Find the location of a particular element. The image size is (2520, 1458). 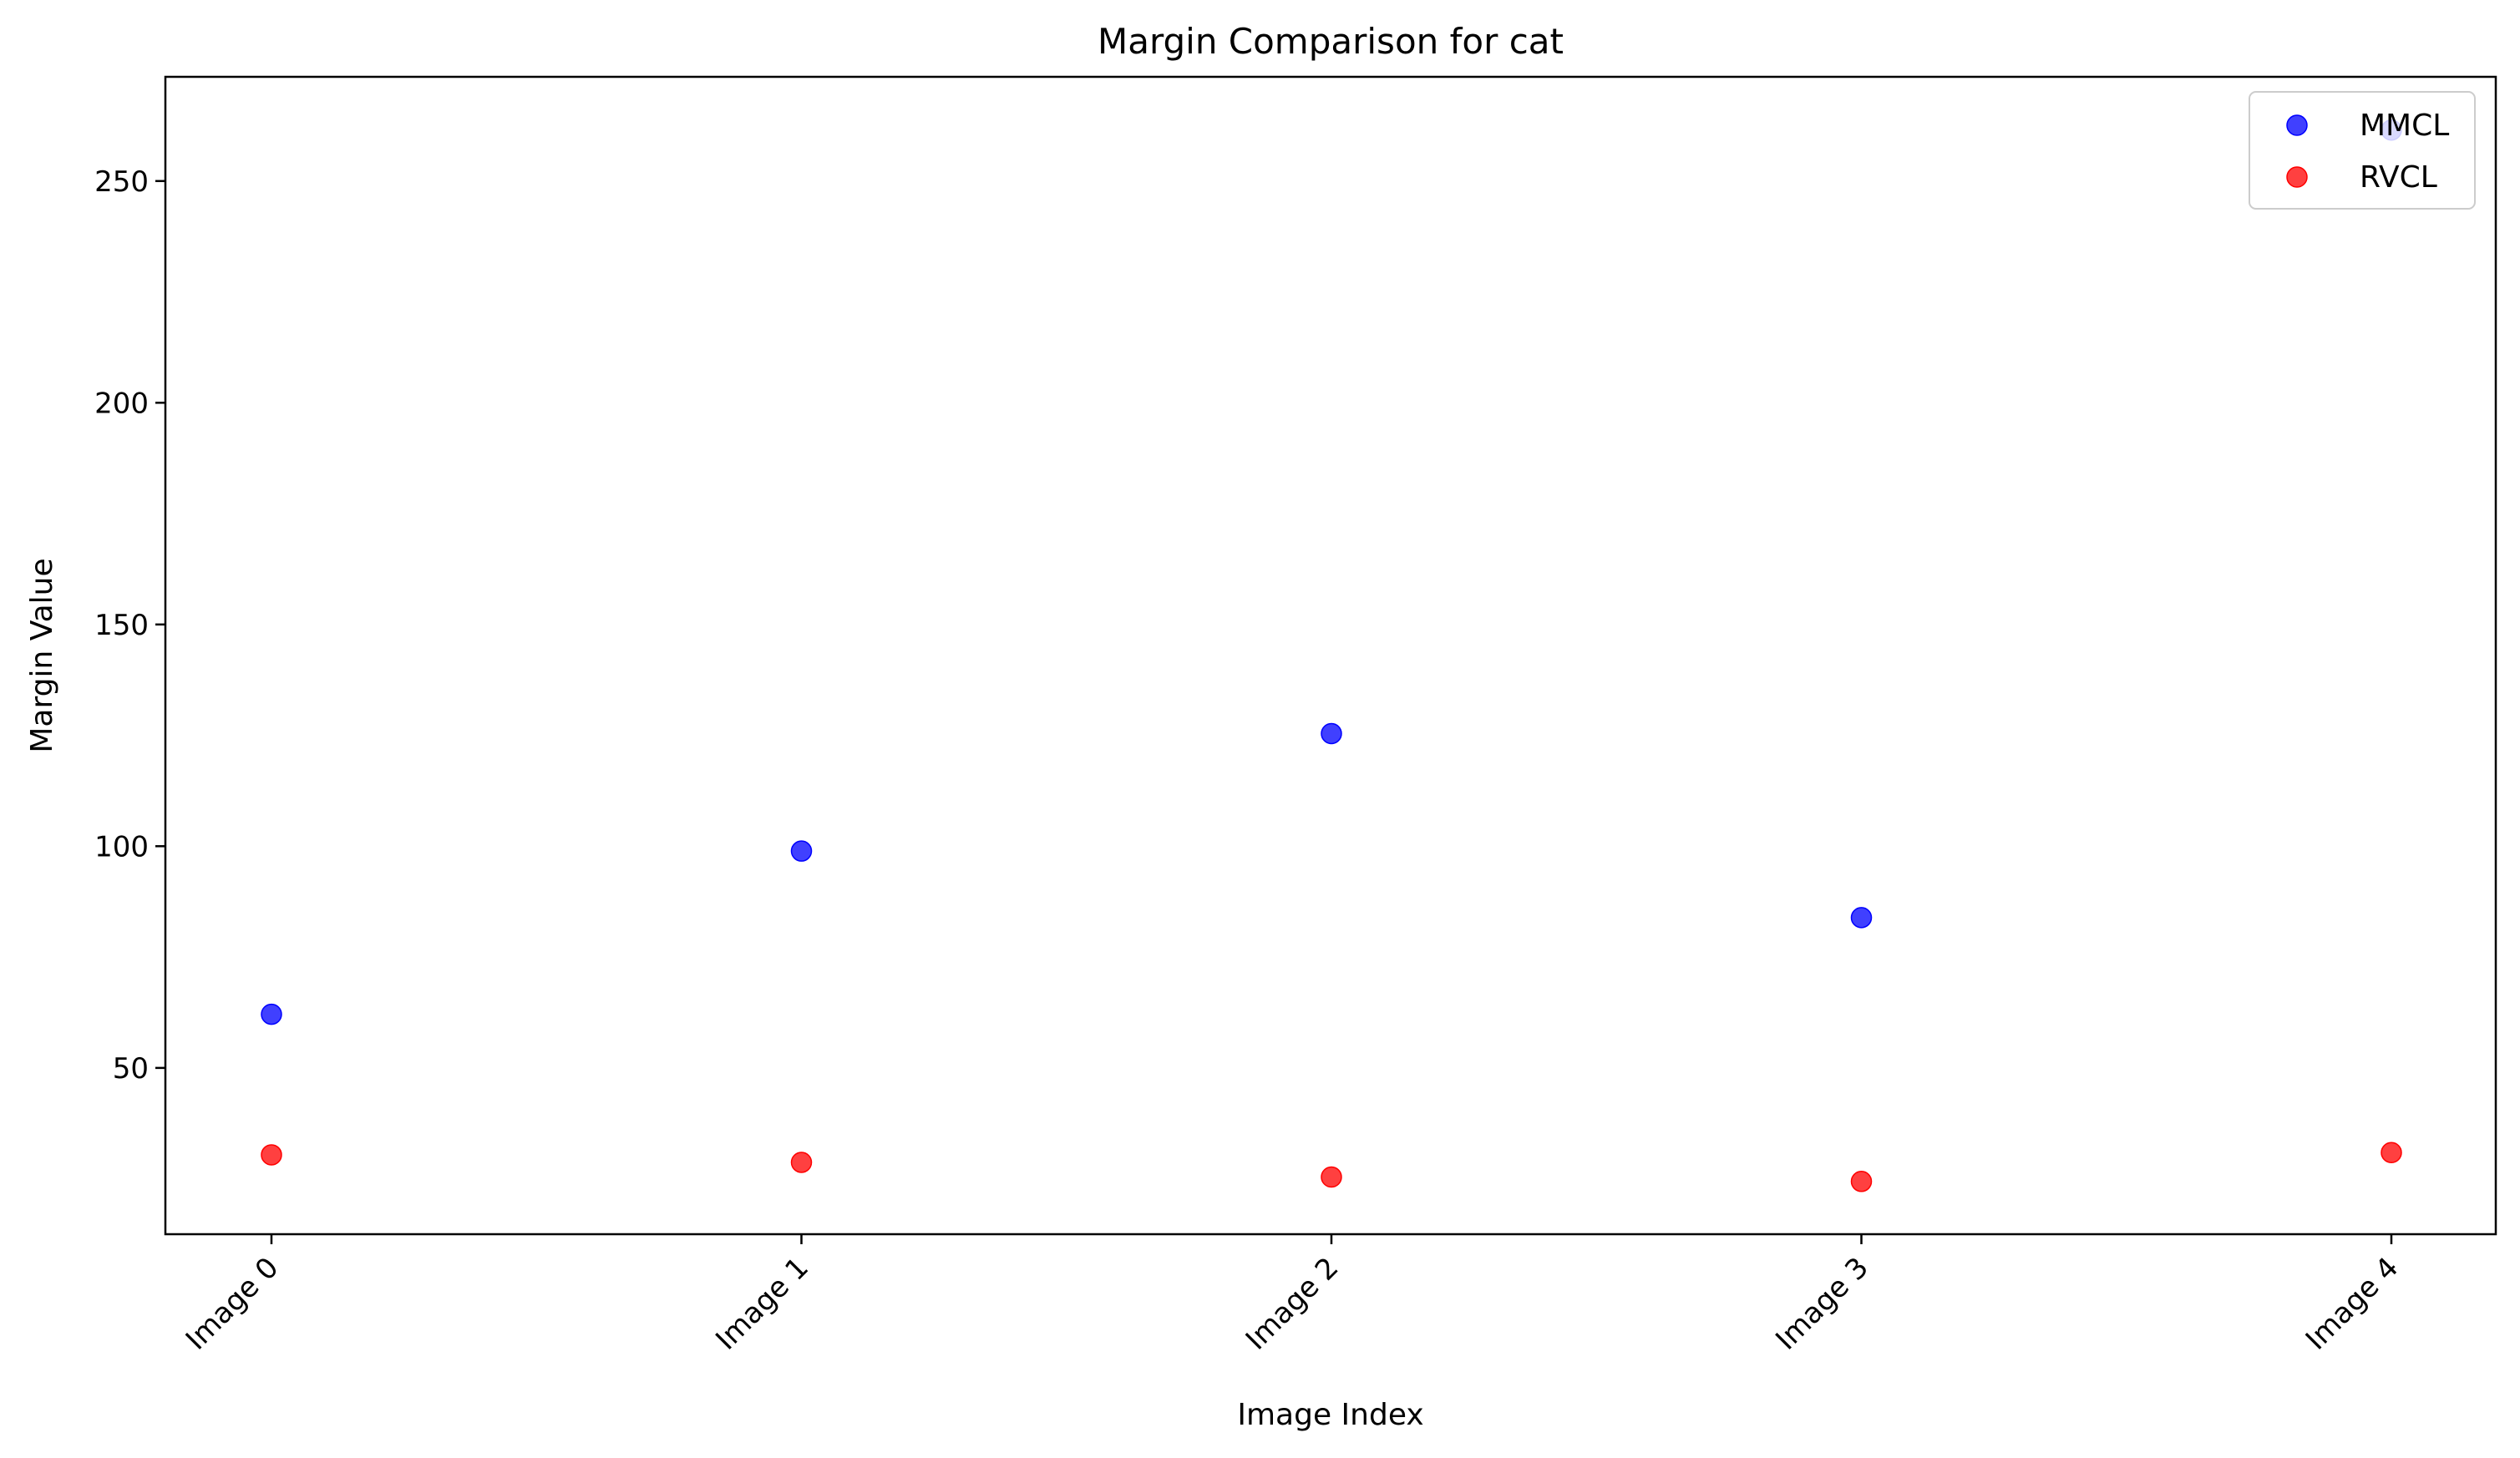

x-axis-label: Image Index is located at coordinates (1330, 1415).